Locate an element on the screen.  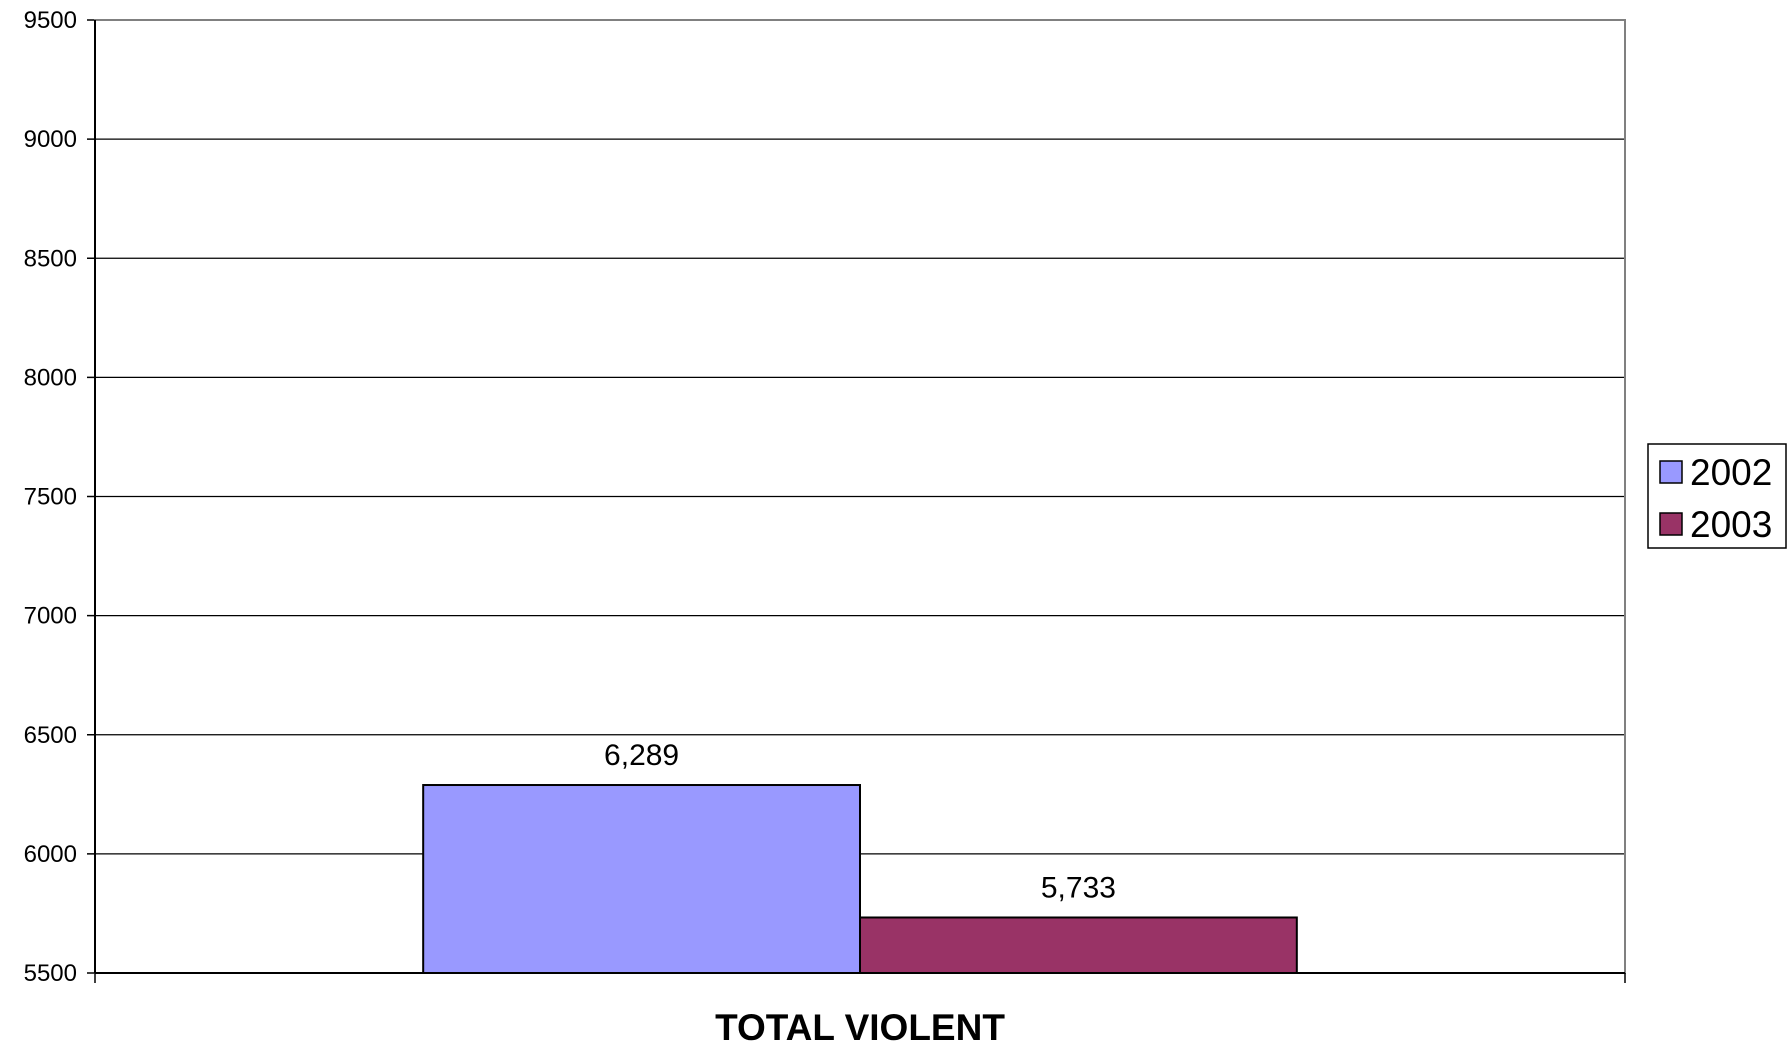
y-tick-label: 6500 is located at coordinates (50, 735).